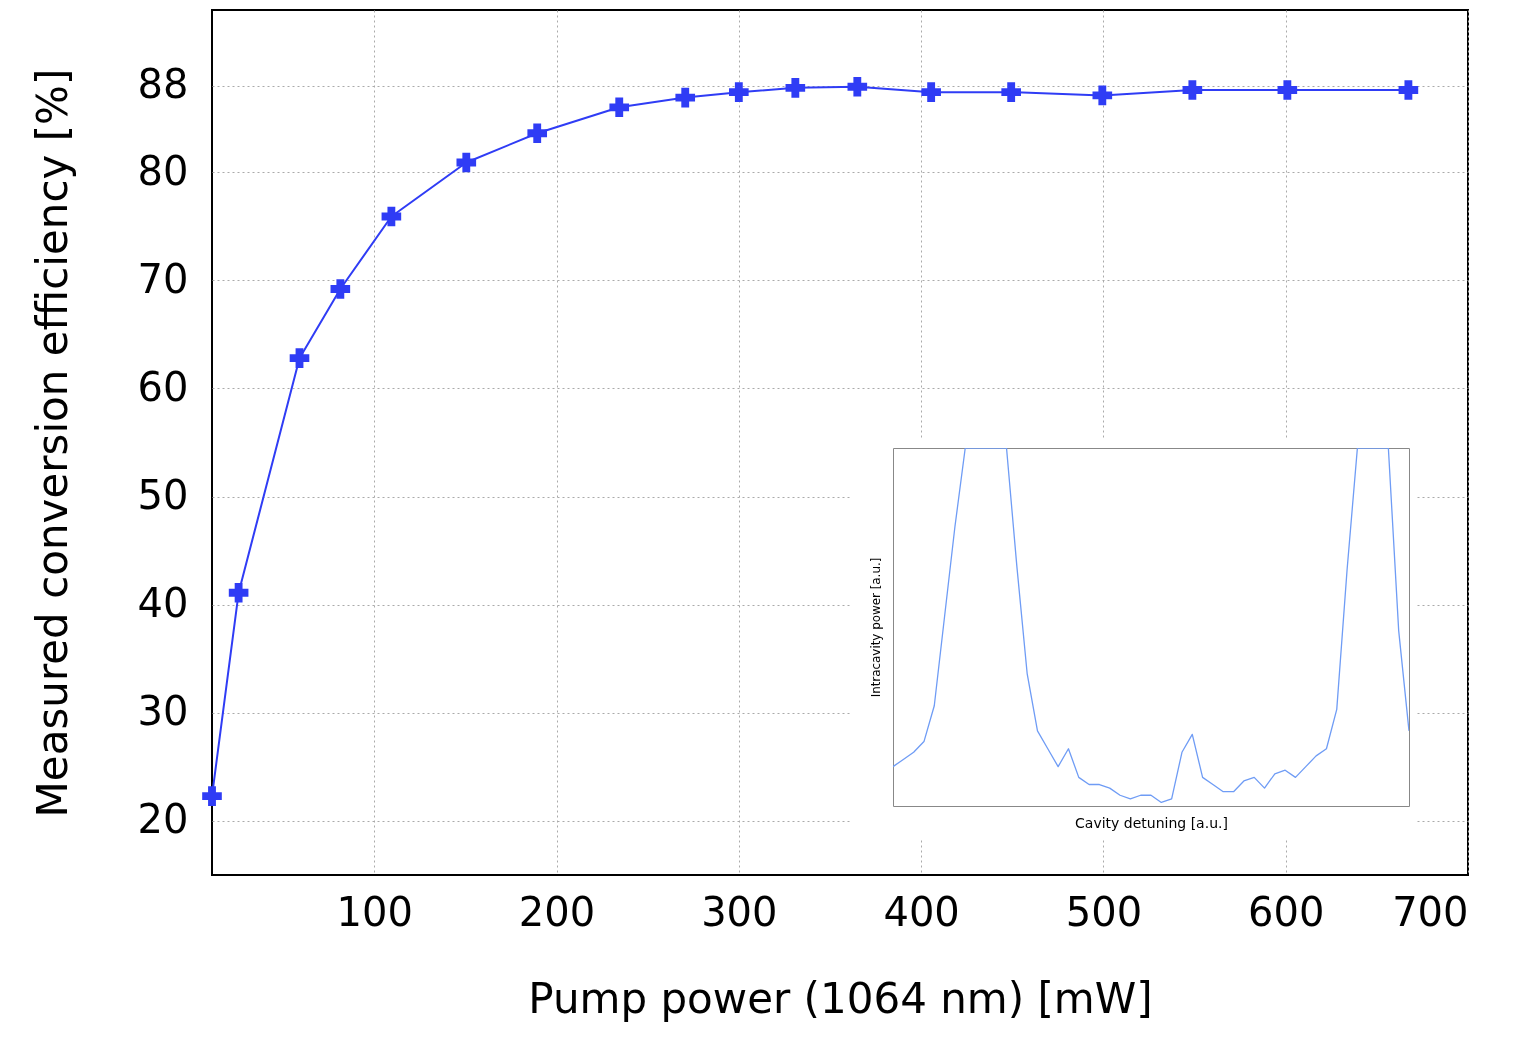  I want to click on x-axis-title: Cavity detuning [a.u.], so click(1151, 822).